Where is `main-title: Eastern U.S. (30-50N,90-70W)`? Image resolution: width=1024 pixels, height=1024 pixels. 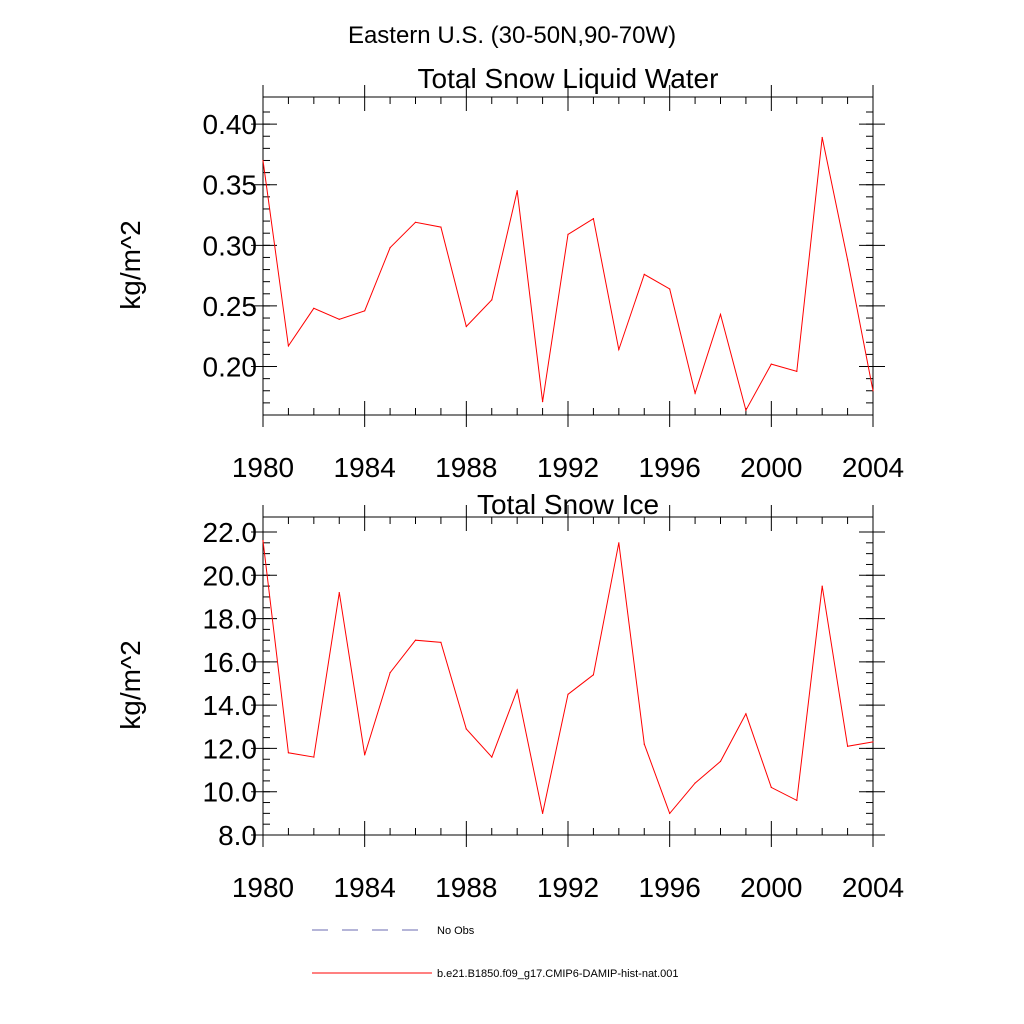 main-title: Eastern U.S. (30-50N,90-70W) is located at coordinates (512, 35).